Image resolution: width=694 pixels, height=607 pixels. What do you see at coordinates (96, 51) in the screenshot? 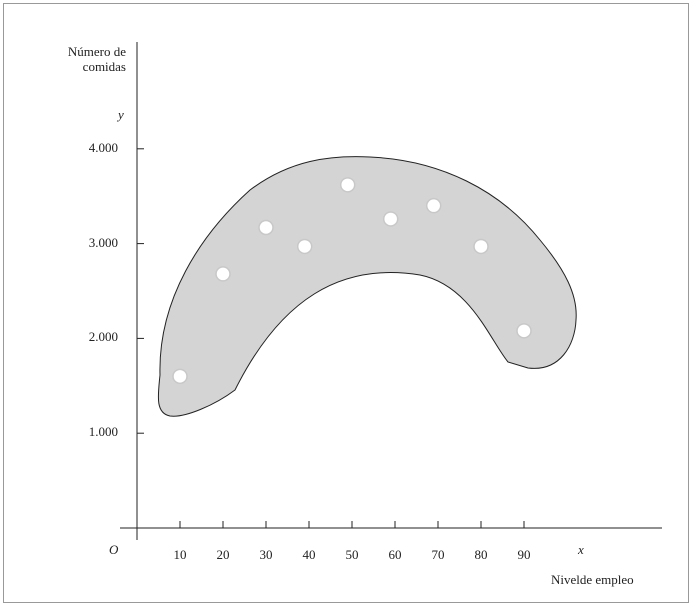
I see `y-axis-title-line-1: Número de` at bounding box center [96, 51].